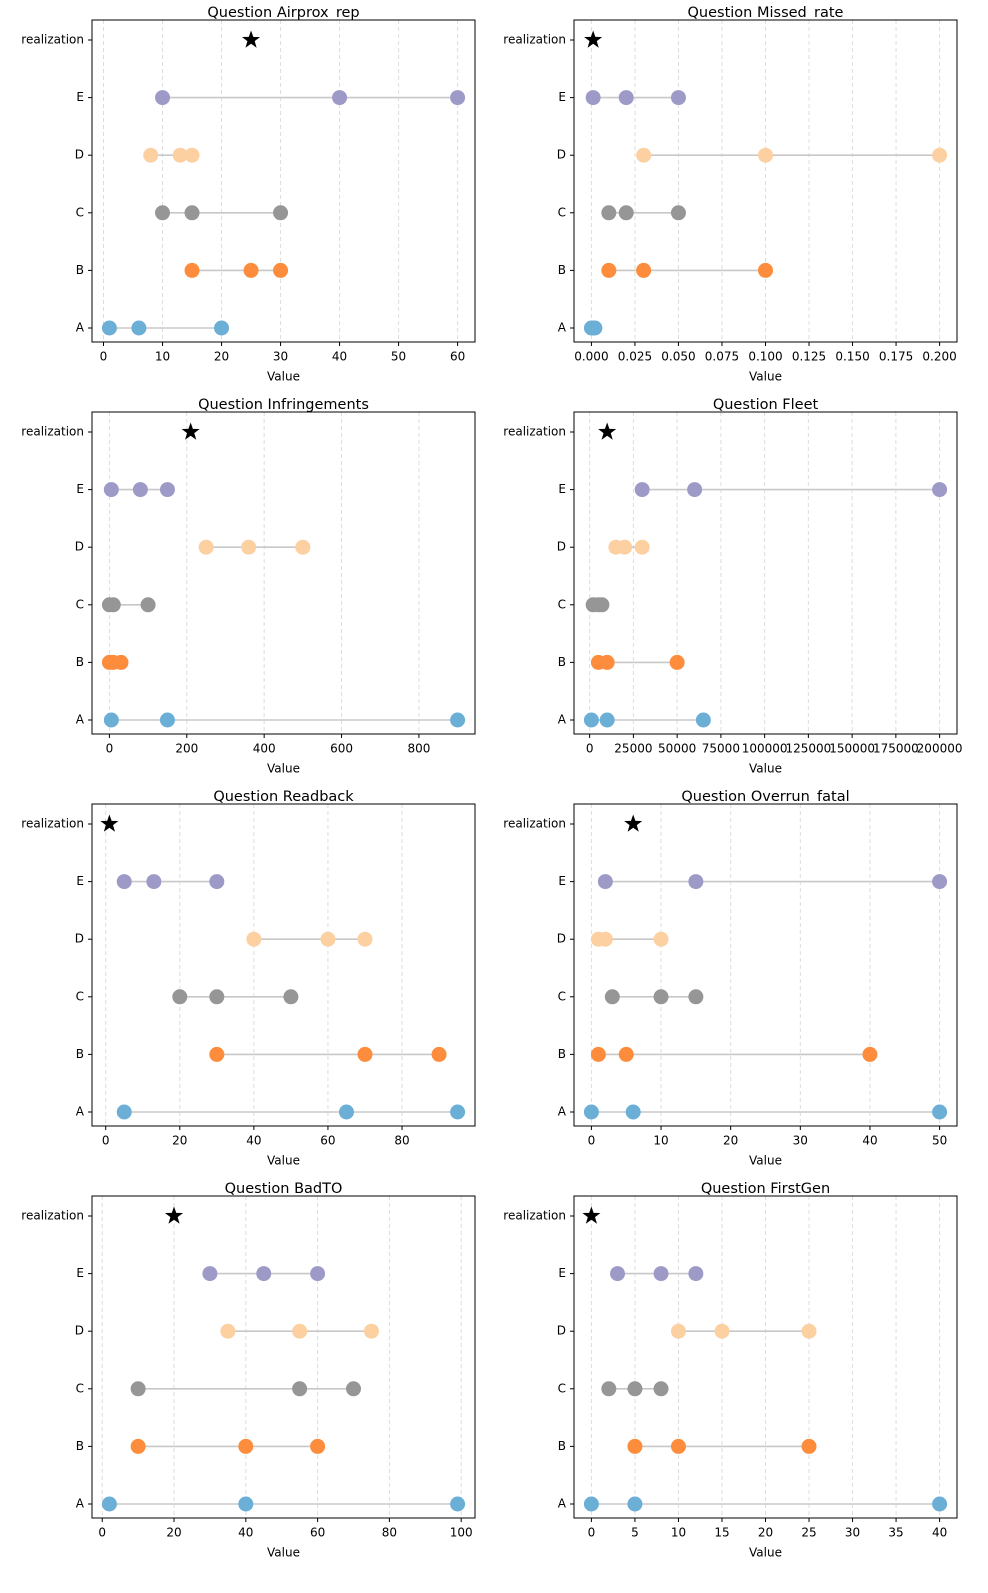 The image size is (988, 1593). Describe the element at coordinates (765, 1189) in the screenshot. I see `chart-title: Question FirstGen` at that location.